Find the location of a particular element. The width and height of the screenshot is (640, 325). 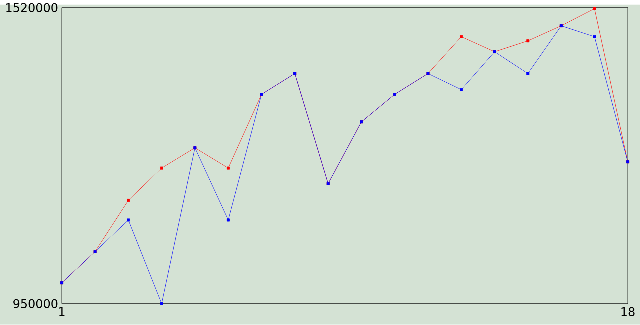

x-tick-label: 1 is located at coordinates (62, 311).